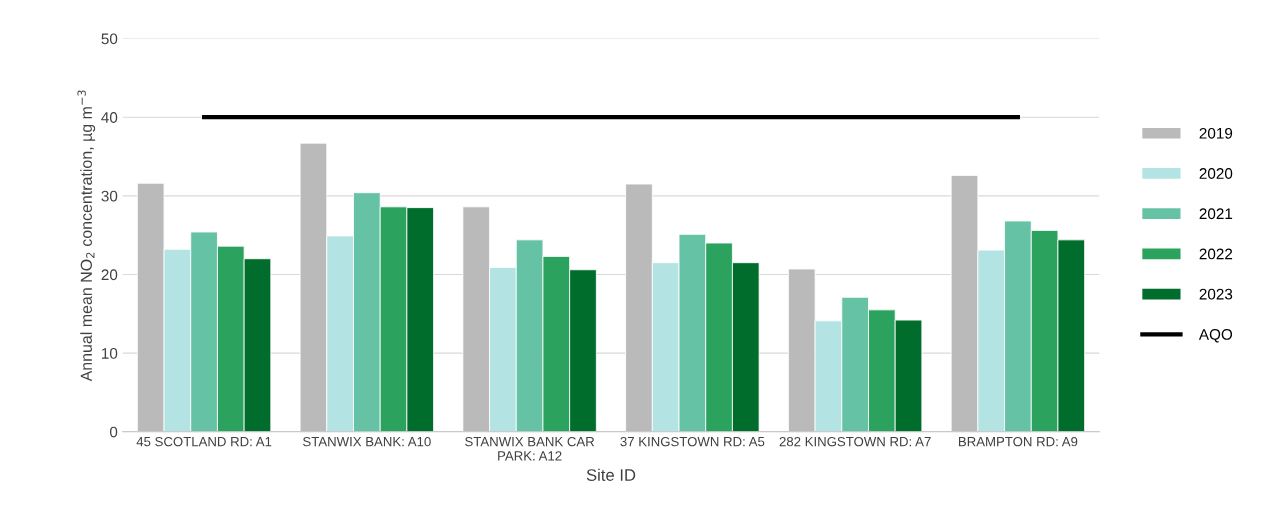  What do you see at coordinates (855, 441) in the screenshot?
I see `x-tick-label: 282 KINGSTOWN RD: A7` at bounding box center [855, 441].